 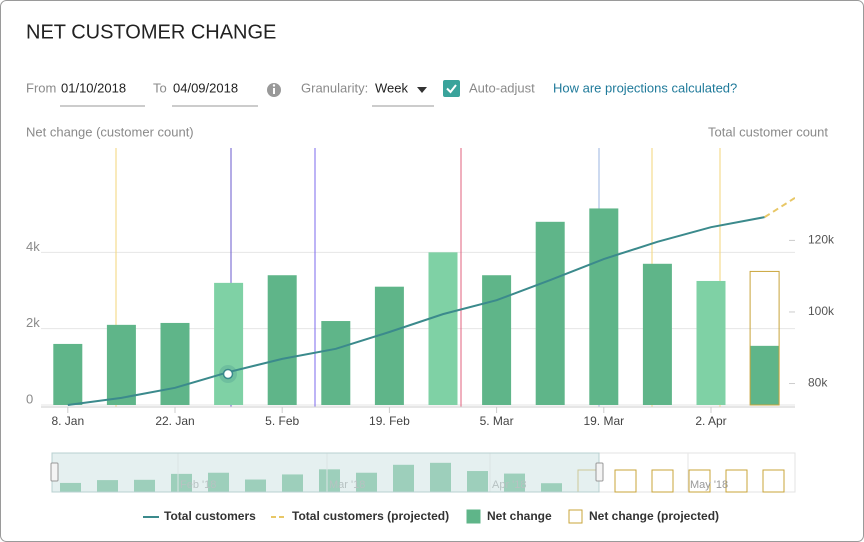 I want to click on legend-label: Net change, so click(x=519, y=516).